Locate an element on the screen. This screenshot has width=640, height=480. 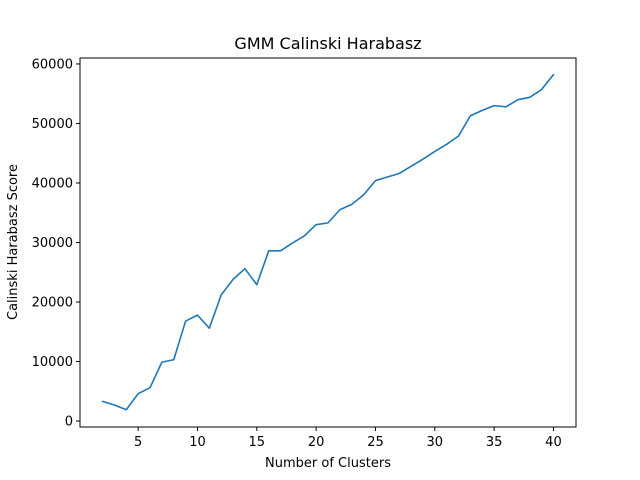
x-tick-label: 30 is located at coordinates (435, 442).